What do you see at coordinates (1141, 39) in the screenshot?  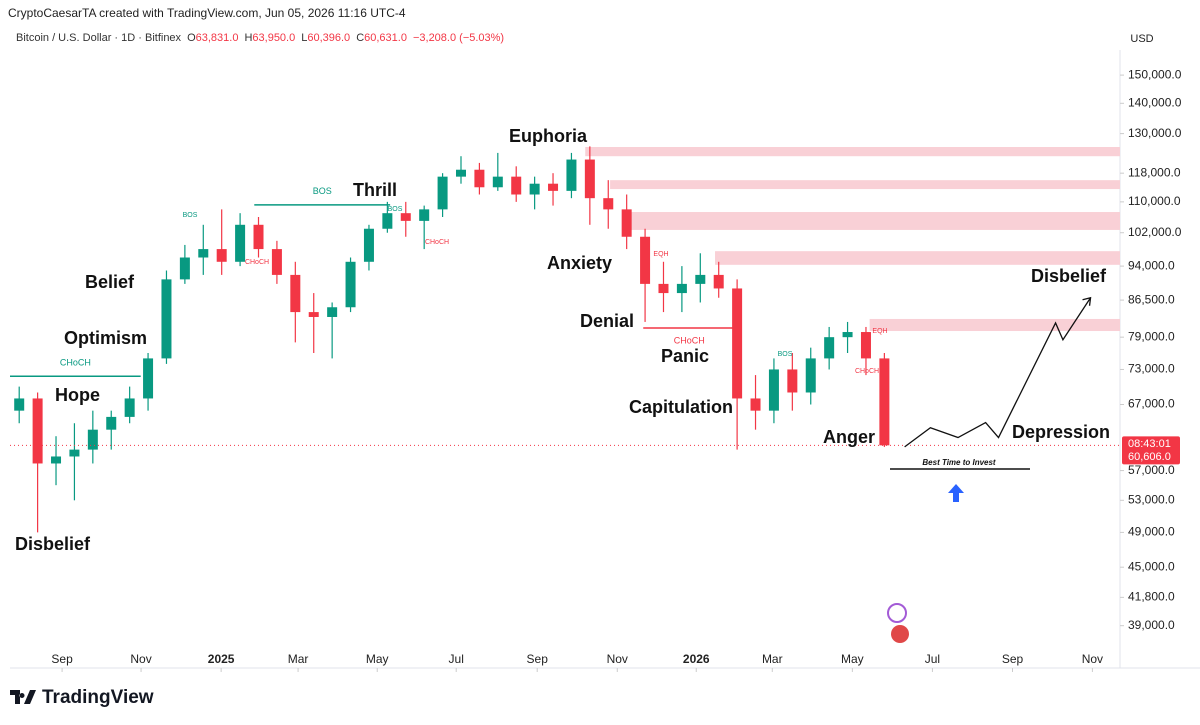 I see `currency: USD` at bounding box center [1141, 39].